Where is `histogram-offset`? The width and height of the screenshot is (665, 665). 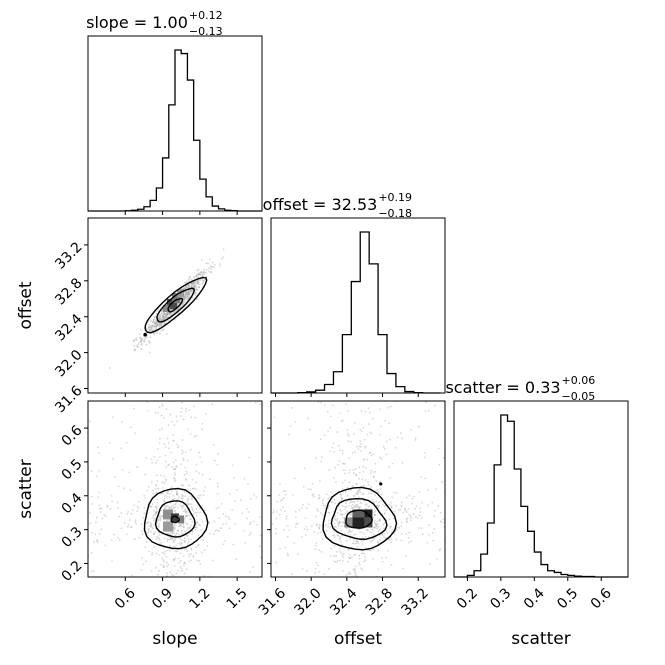
histogram-offset is located at coordinates (356, 312).